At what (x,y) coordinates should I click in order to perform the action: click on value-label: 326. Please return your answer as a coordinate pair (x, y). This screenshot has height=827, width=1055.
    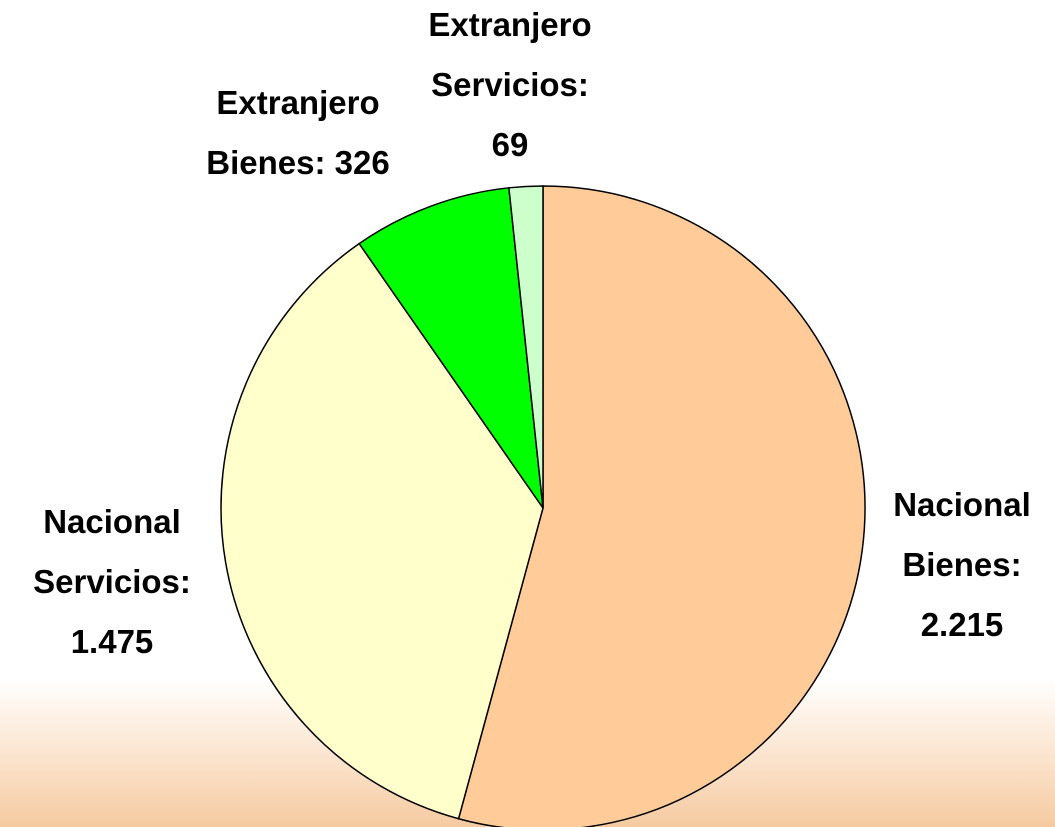
    Looking at the image, I should click on (362, 162).